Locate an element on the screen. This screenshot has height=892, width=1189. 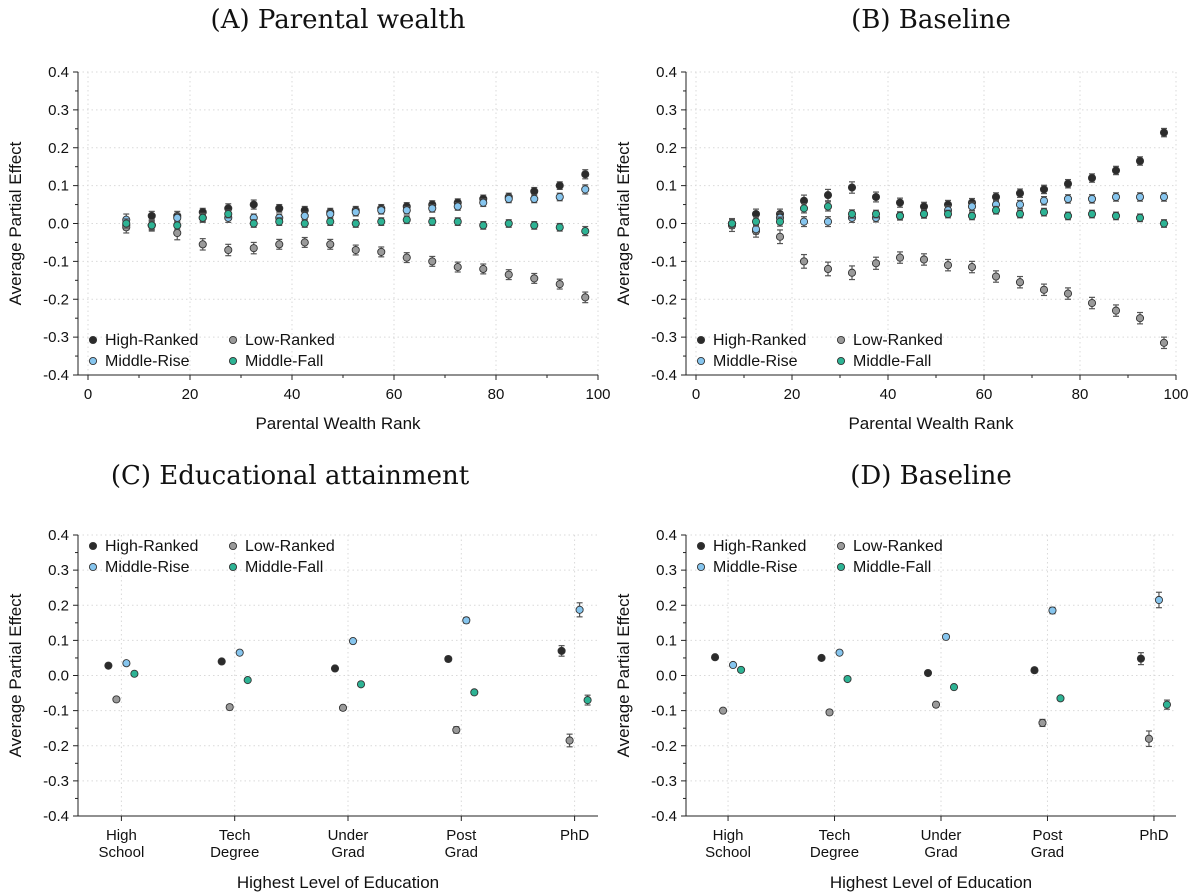
x-tick-label: School is located at coordinates (728, 852).